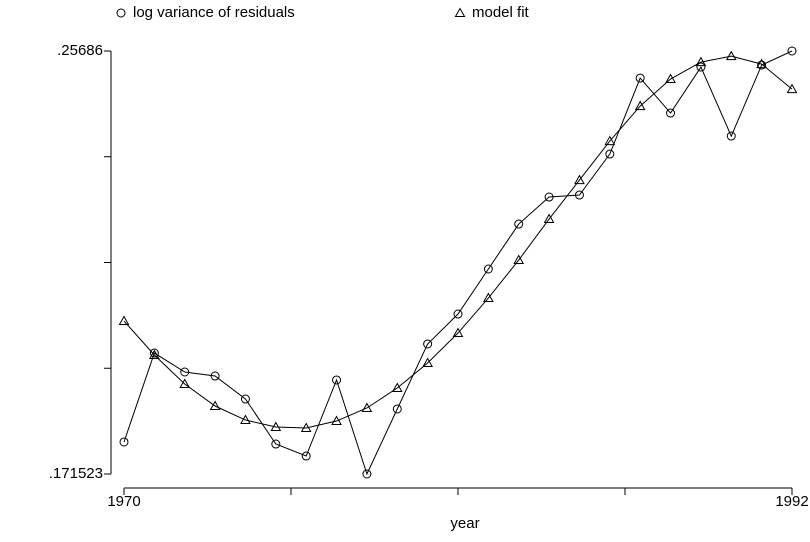 The image size is (810, 542). Describe the element at coordinates (791, 501) in the screenshot. I see `x-tick-label: 1992` at that location.